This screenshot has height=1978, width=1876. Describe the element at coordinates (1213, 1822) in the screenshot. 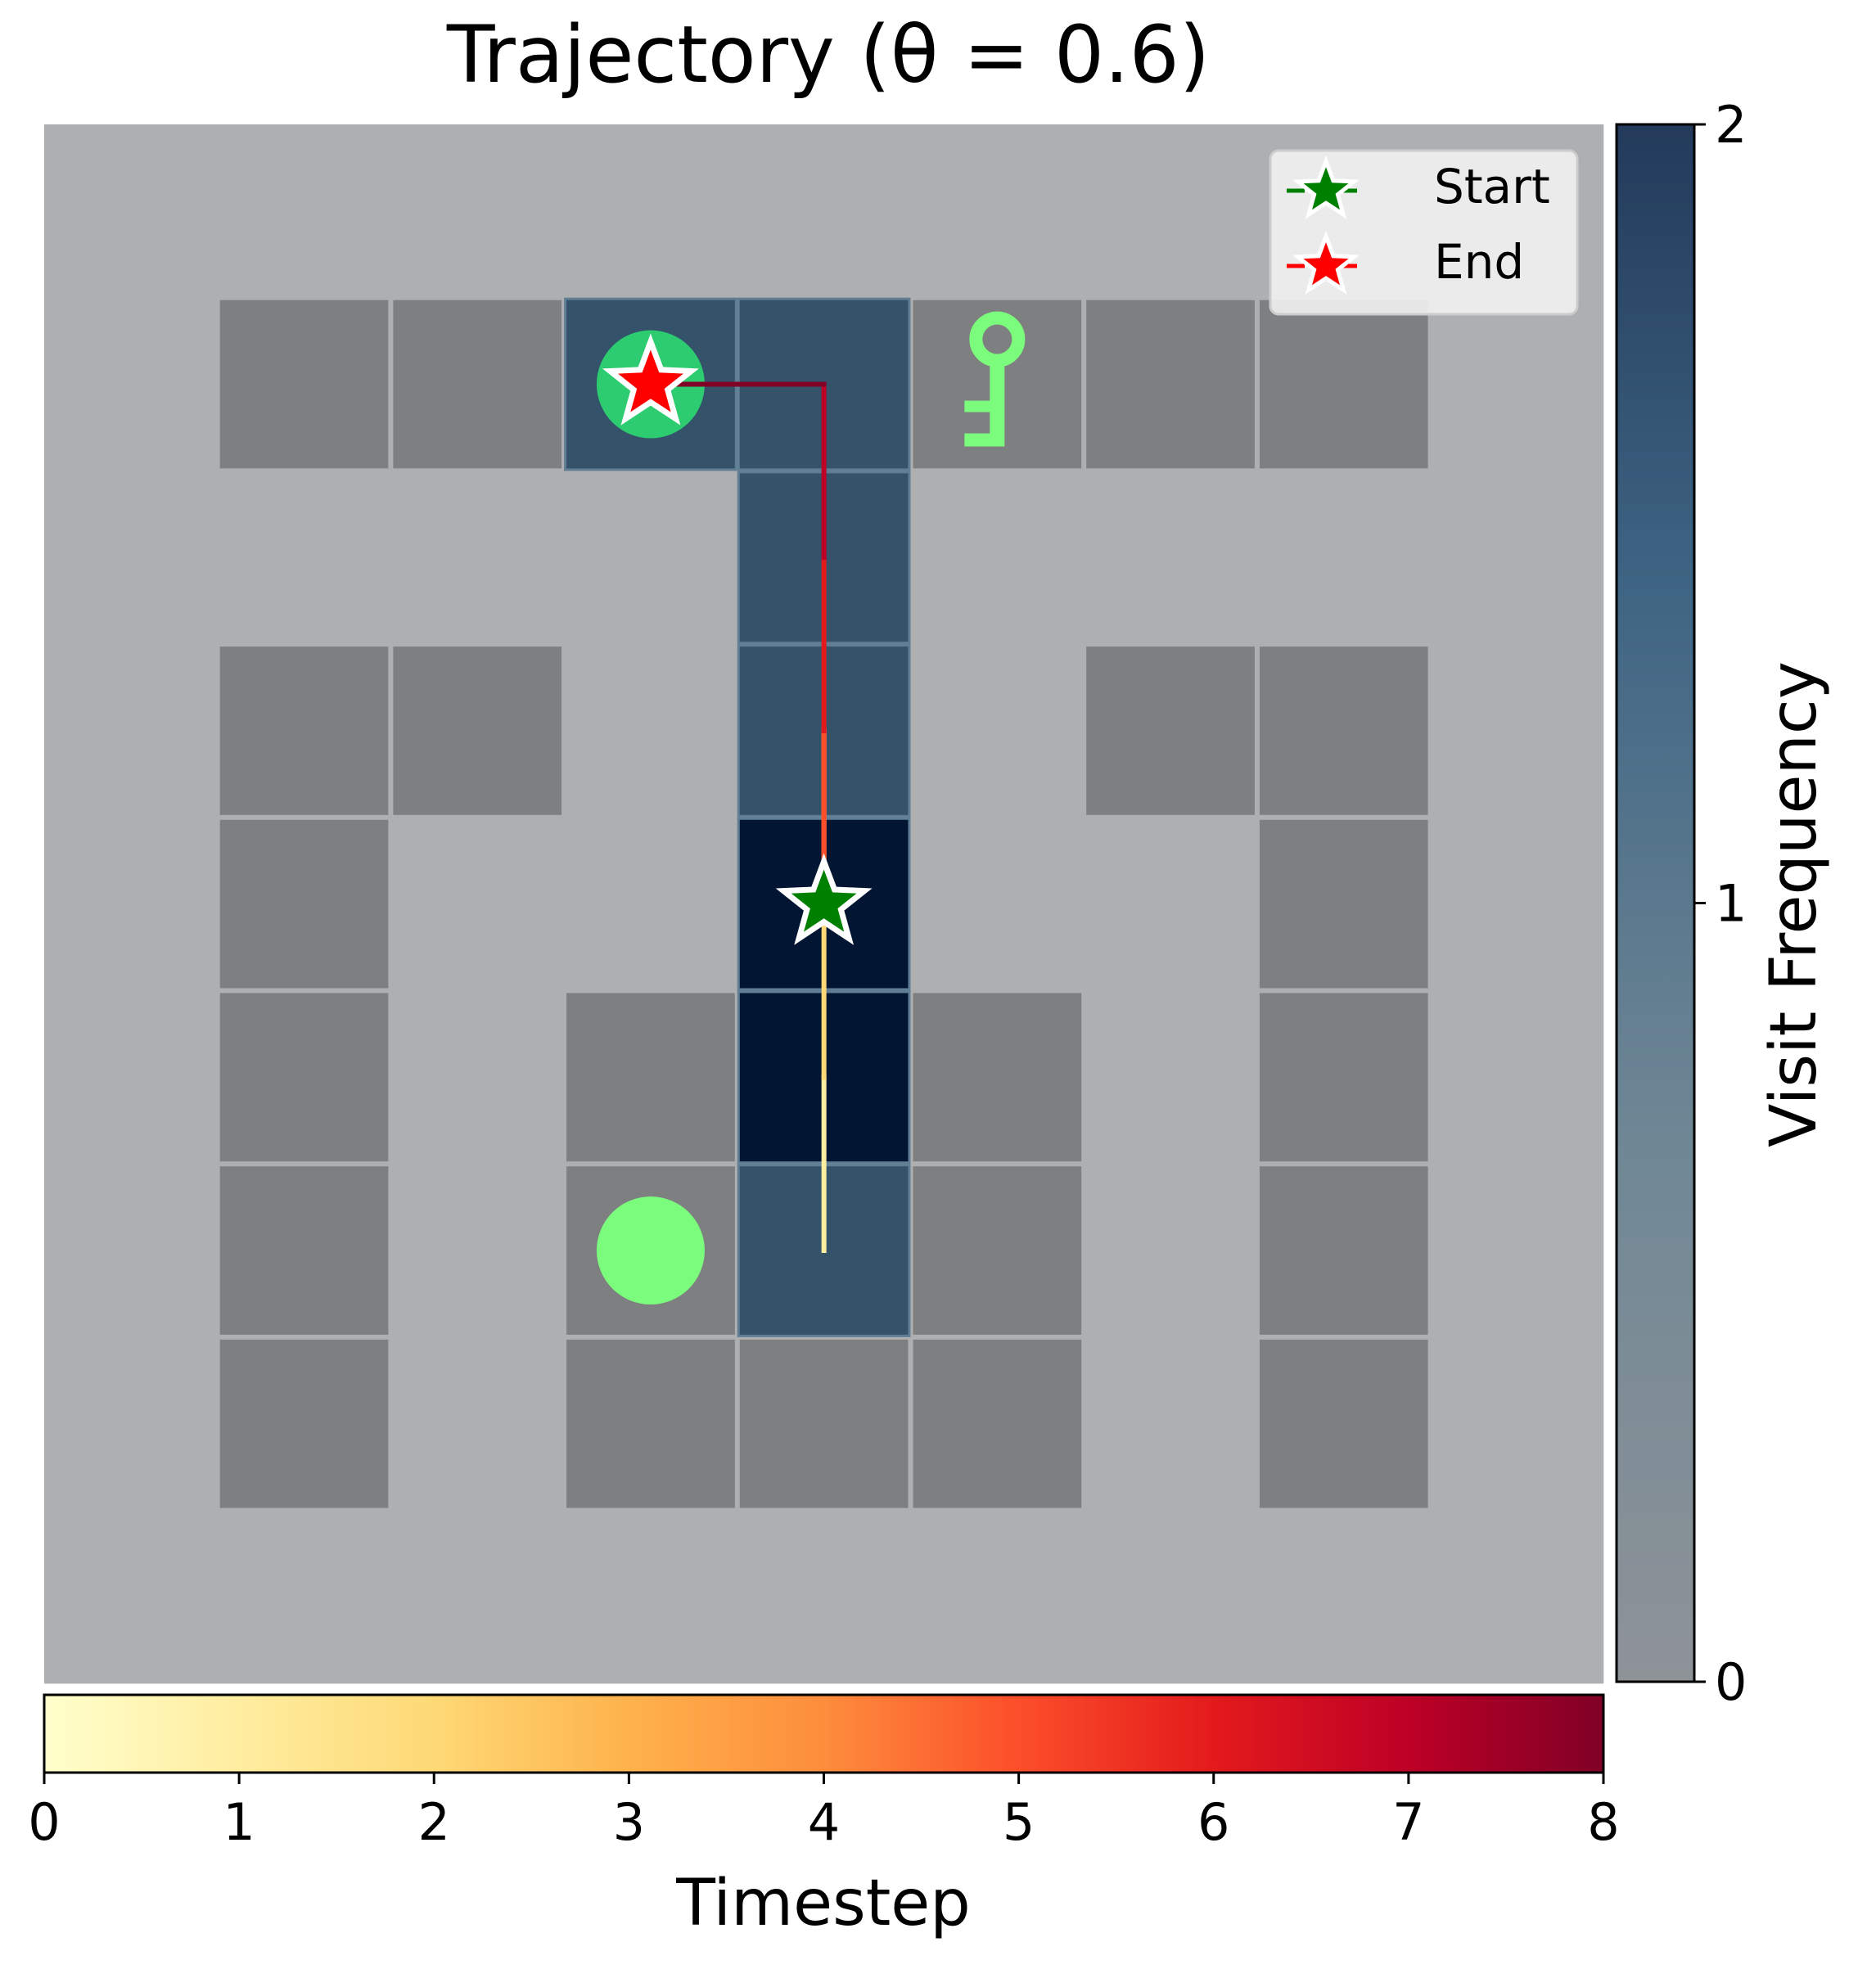

I see `timestep-tick-label: 6` at that location.